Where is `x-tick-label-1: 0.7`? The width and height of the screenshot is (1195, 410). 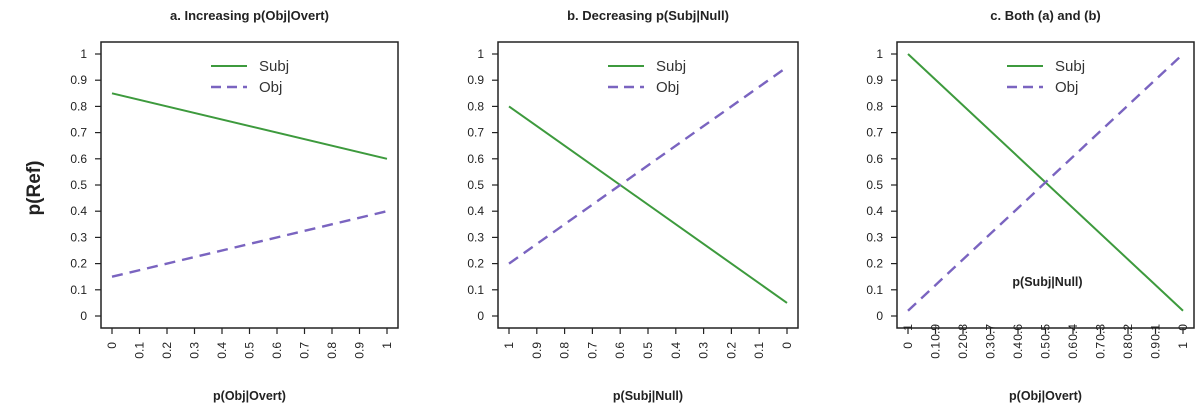
x-tick-label-1: 0.7 is located at coordinates (305, 350).